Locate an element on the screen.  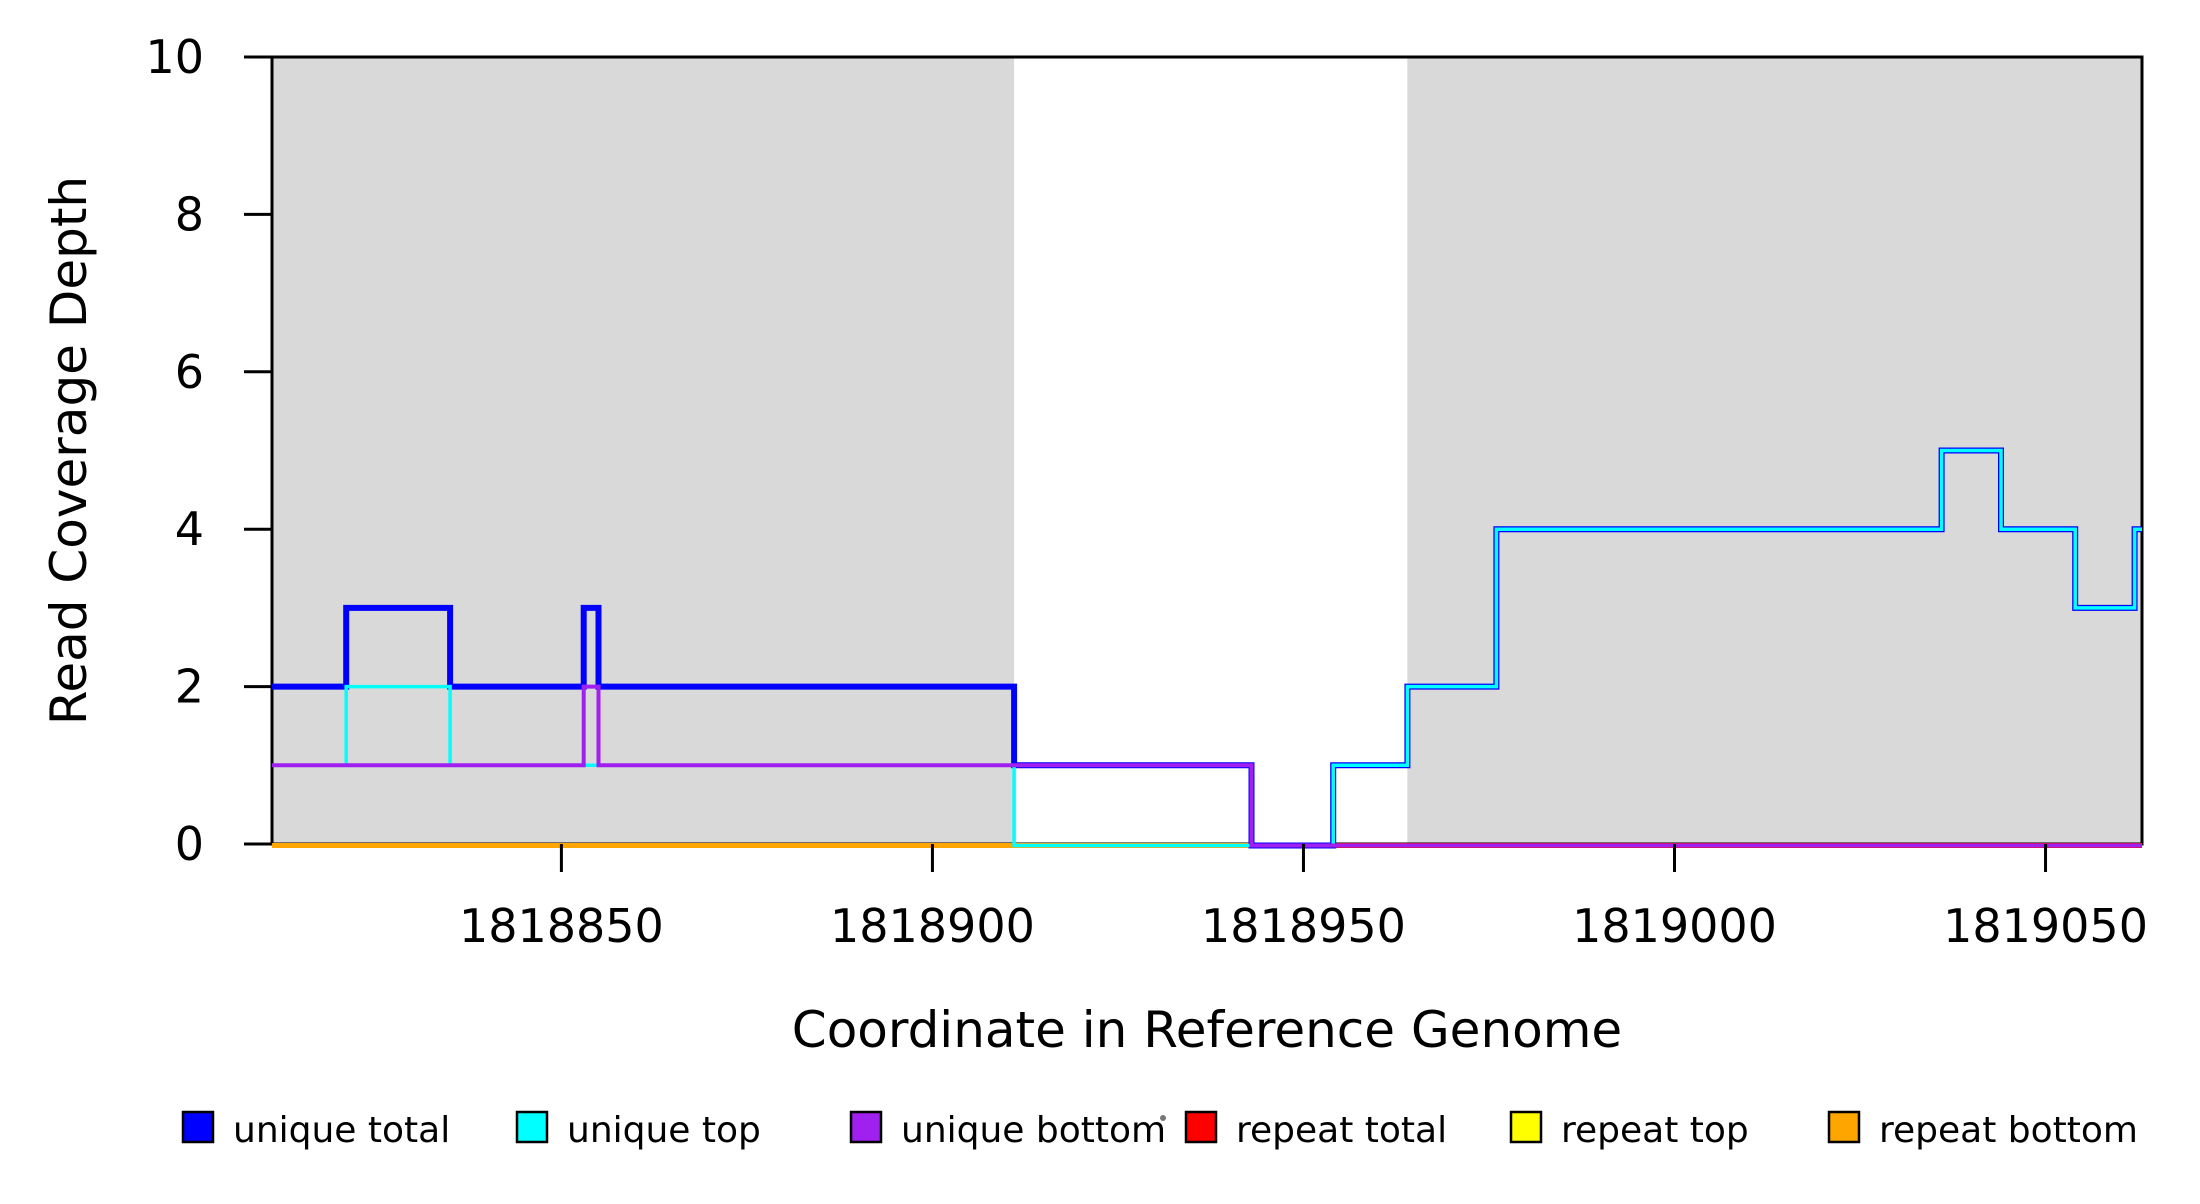
x-axis-title: Coordinate in Reference Genome is located at coordinates (1207, 1030).